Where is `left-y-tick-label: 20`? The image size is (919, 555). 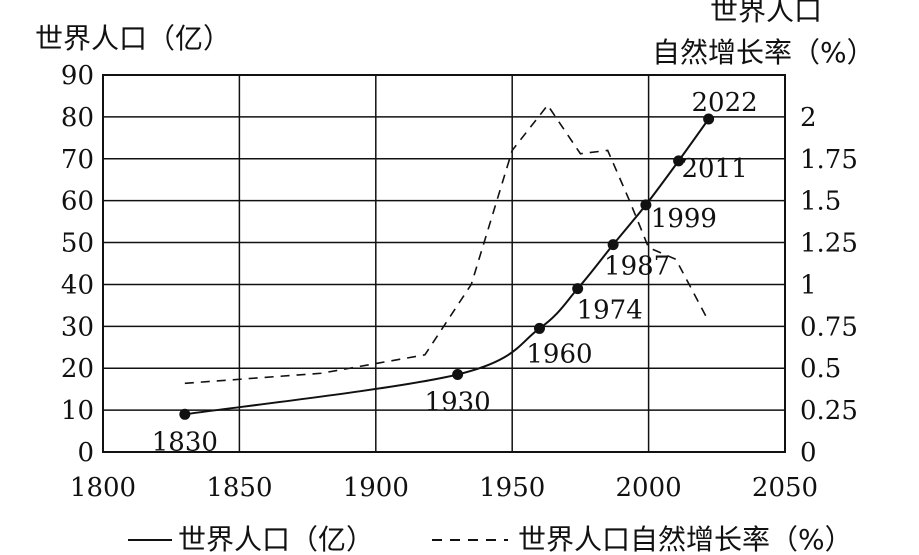
left-y-tick-label: 20 is located at coordinates (77, 369).